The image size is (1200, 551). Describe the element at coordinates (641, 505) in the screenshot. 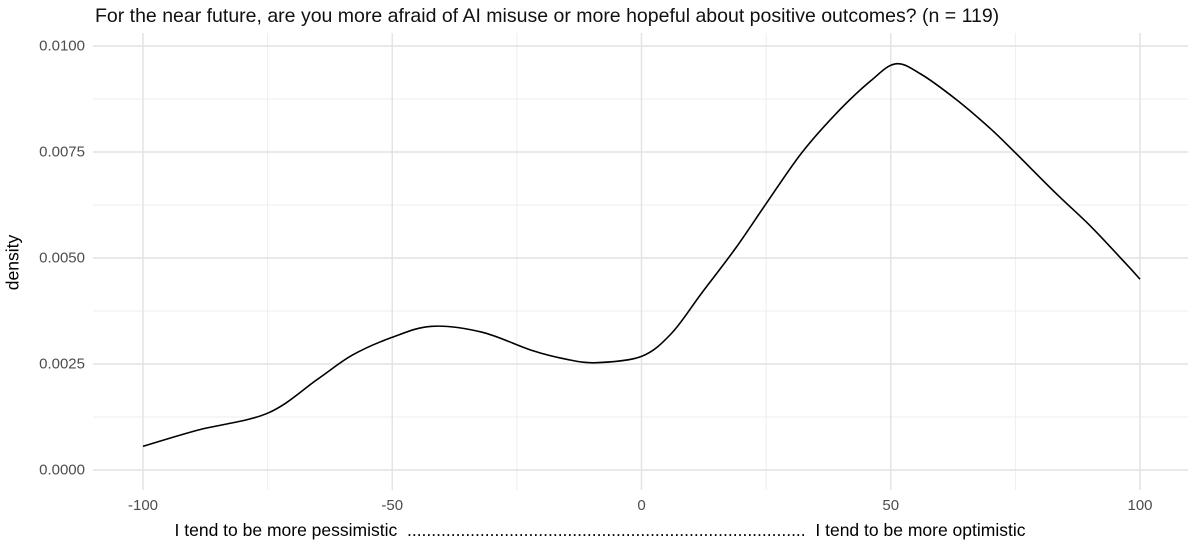

I see `x-tick-label: 0` at that location.